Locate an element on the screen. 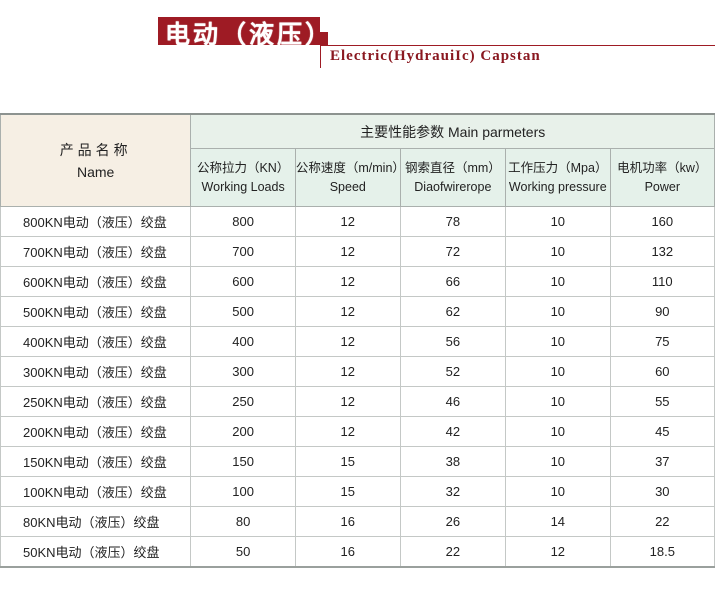 The height and width of the screenshot is (590, 715). table-row: 500KN电动（液压）绞盘 500 12 62 10 90 is located at coordinates (357, 311).